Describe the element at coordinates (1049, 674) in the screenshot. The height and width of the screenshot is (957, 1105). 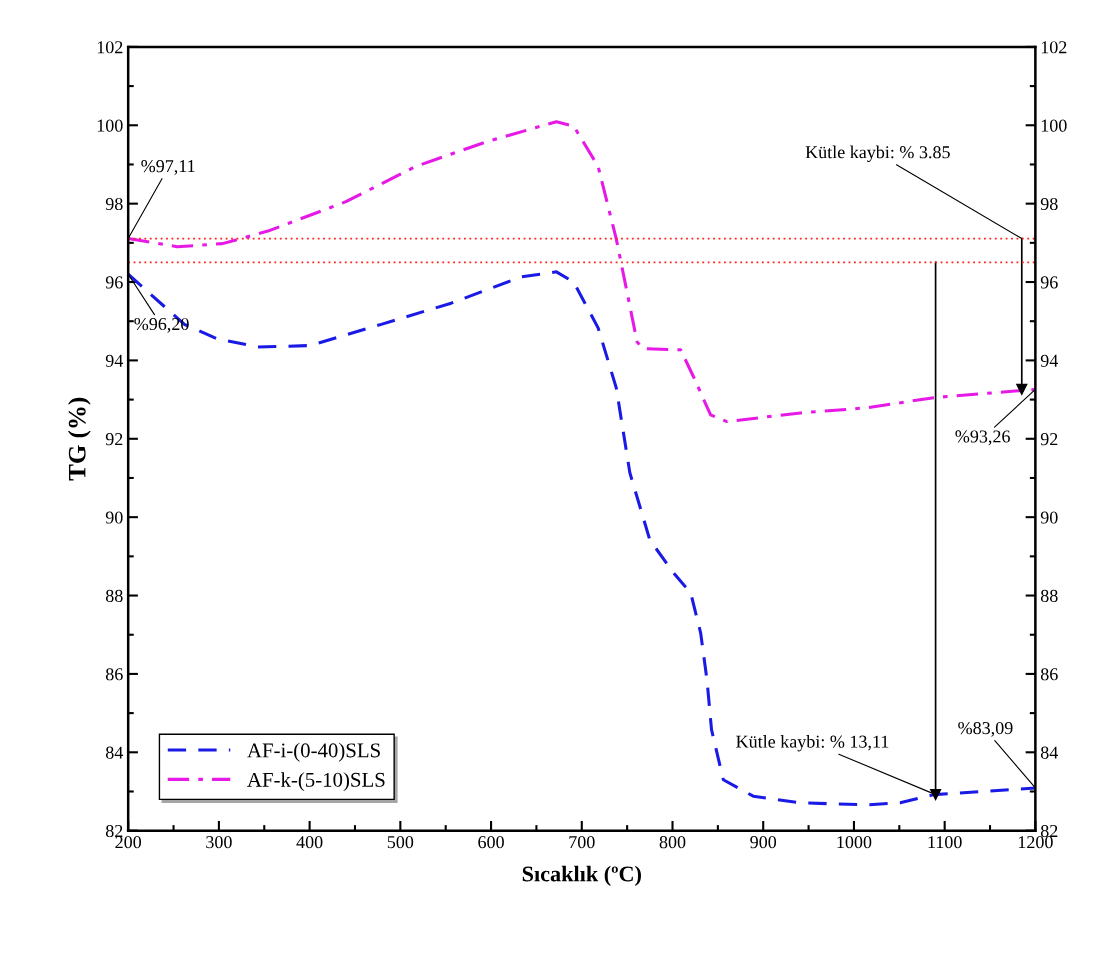
I see `y2-tick-label: 86` at that location.